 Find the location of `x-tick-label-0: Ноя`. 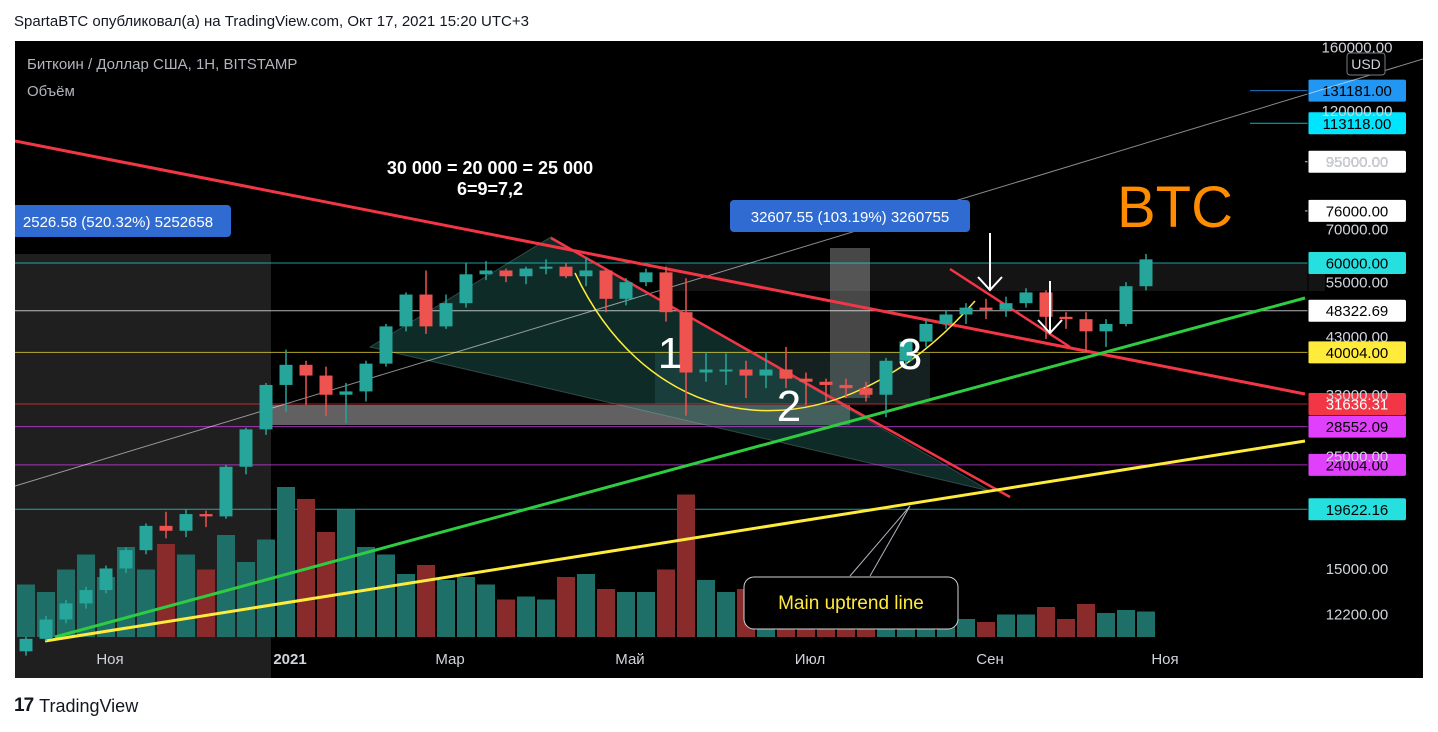

x-tick-label-0: Ноя is located at coordinates (109, 659).